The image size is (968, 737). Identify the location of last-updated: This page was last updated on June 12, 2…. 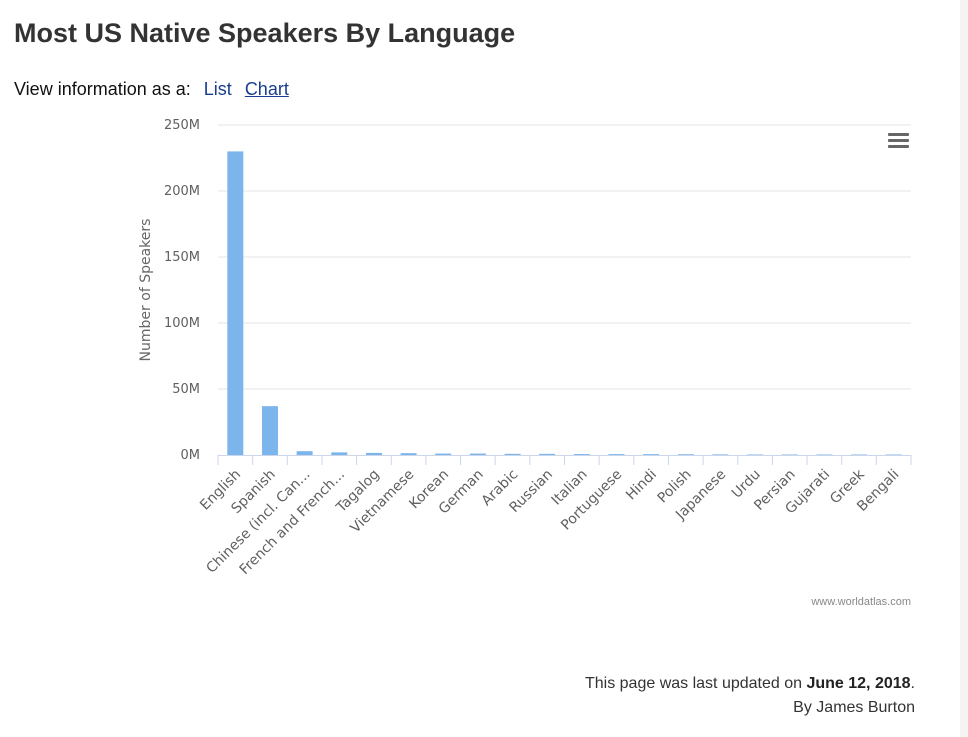
(750, 684).